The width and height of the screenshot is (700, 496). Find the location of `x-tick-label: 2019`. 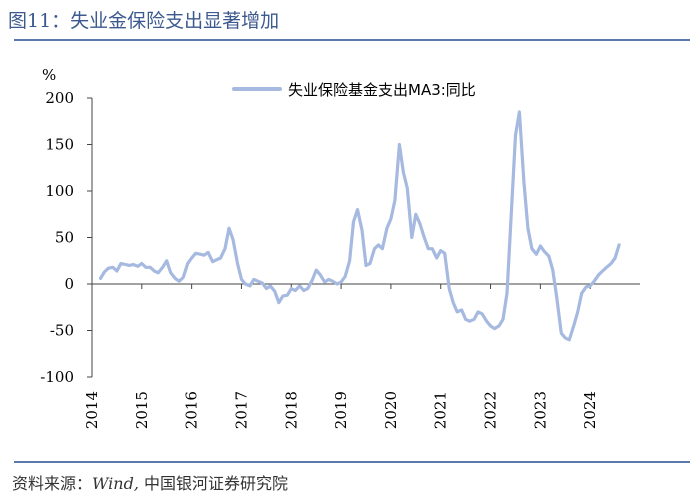

x-tick-label: 2019 is located at coordinates (341, 410).